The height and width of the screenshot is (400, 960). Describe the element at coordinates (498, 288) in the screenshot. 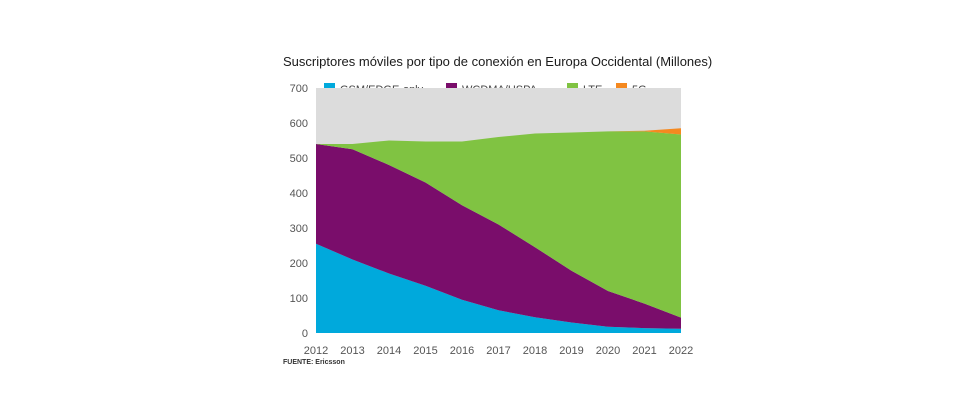

I see `area-series-gsm-edge-only` at that location.